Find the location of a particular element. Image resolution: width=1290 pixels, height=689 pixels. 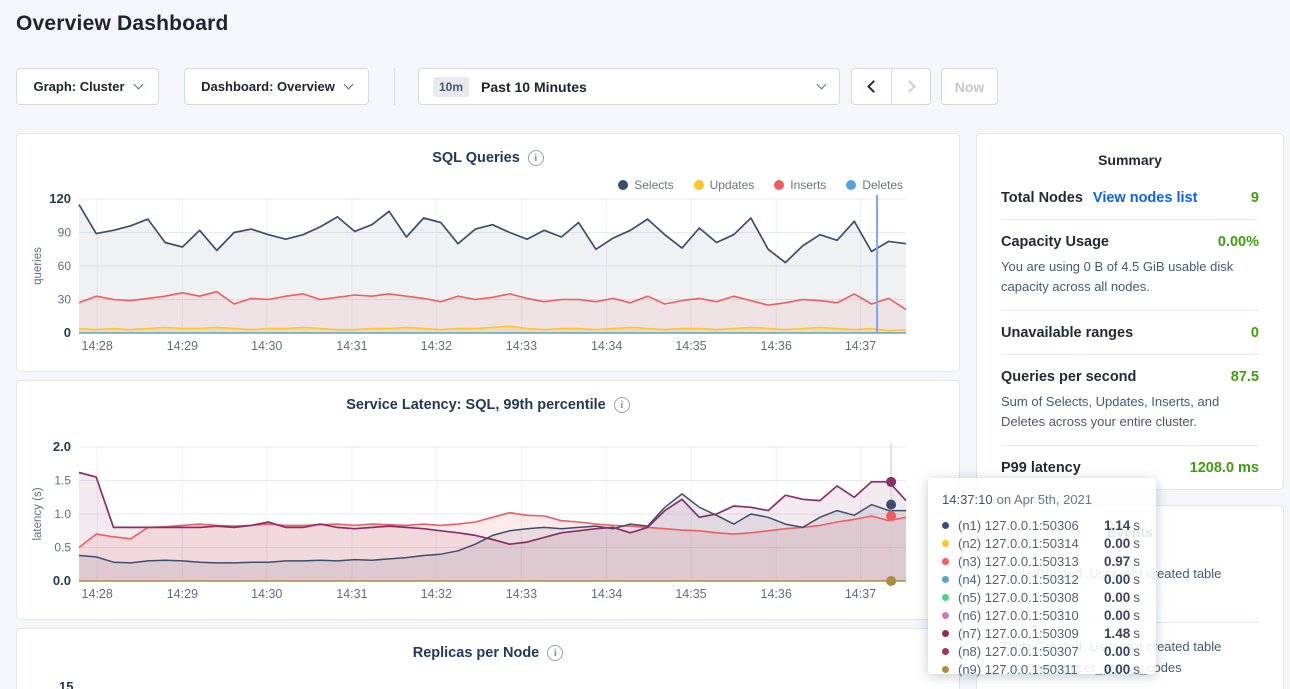

tooltip-node-value: 1.14 is located at coordinates (1117, 525).